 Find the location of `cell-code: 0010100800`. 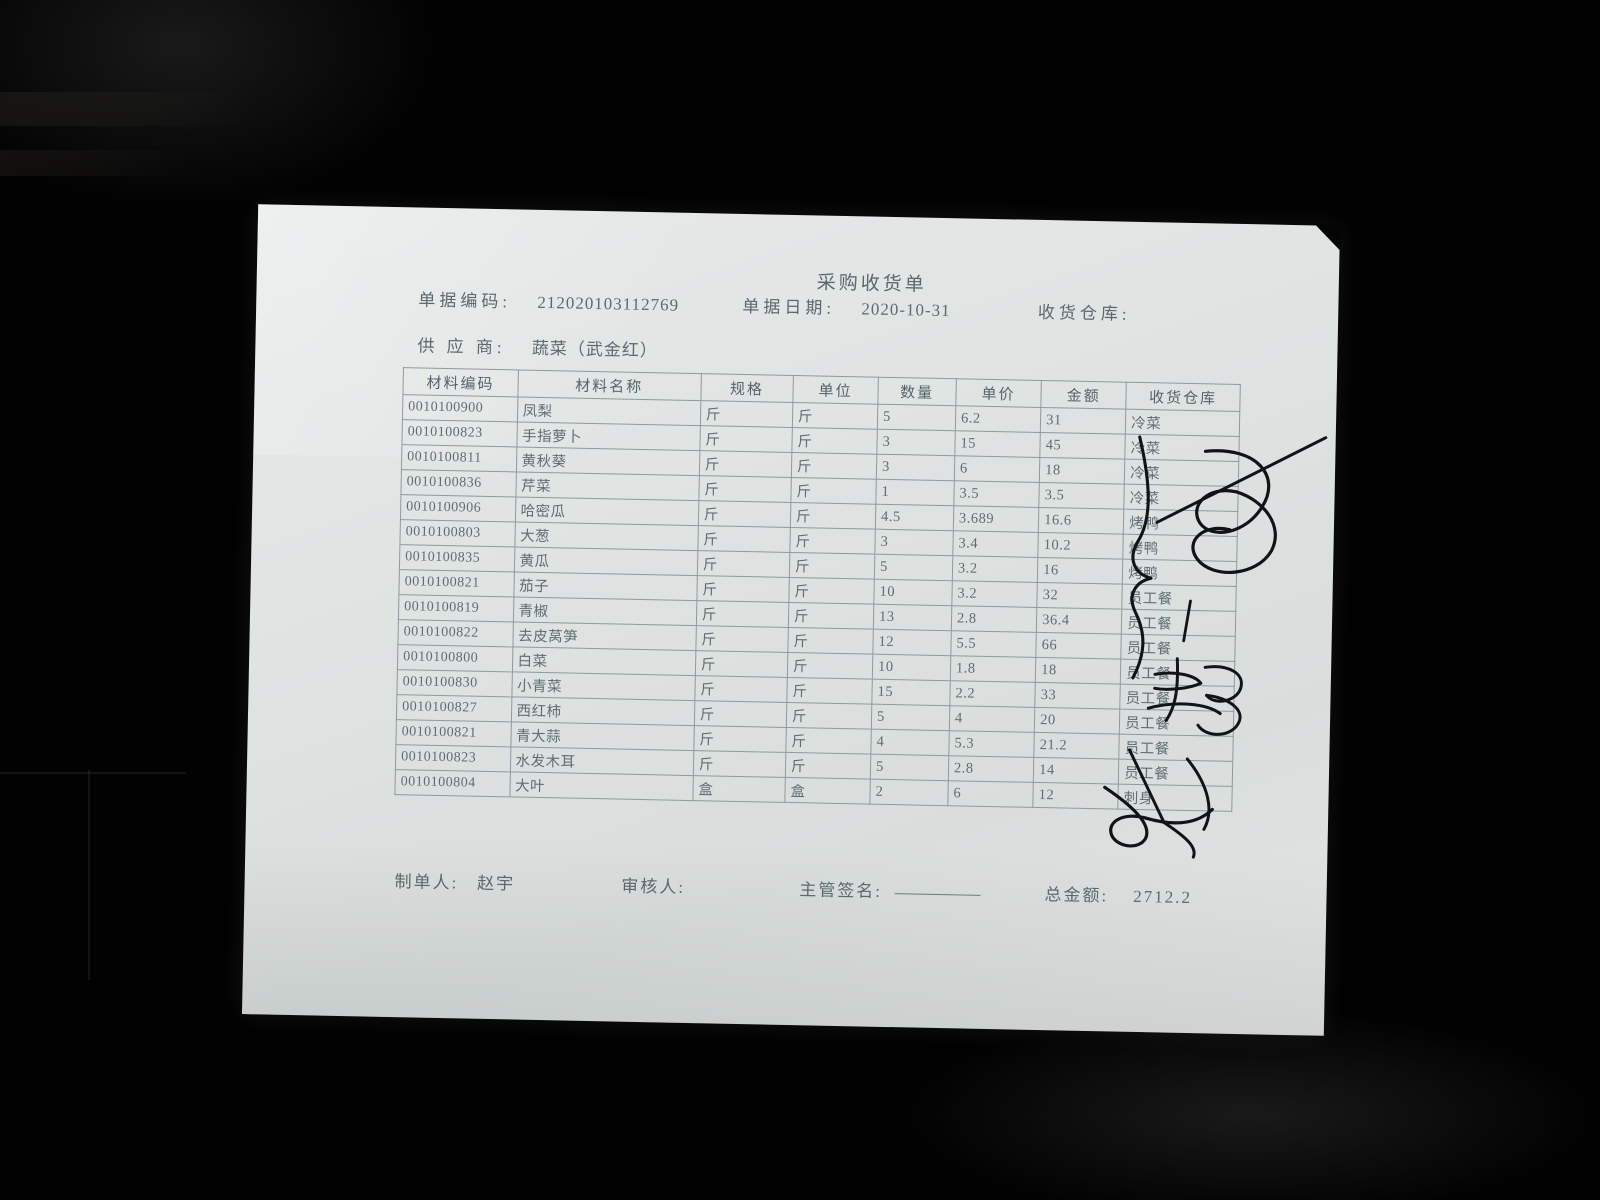

cell-code: 0010100800 is located at coordinates (455, 658).